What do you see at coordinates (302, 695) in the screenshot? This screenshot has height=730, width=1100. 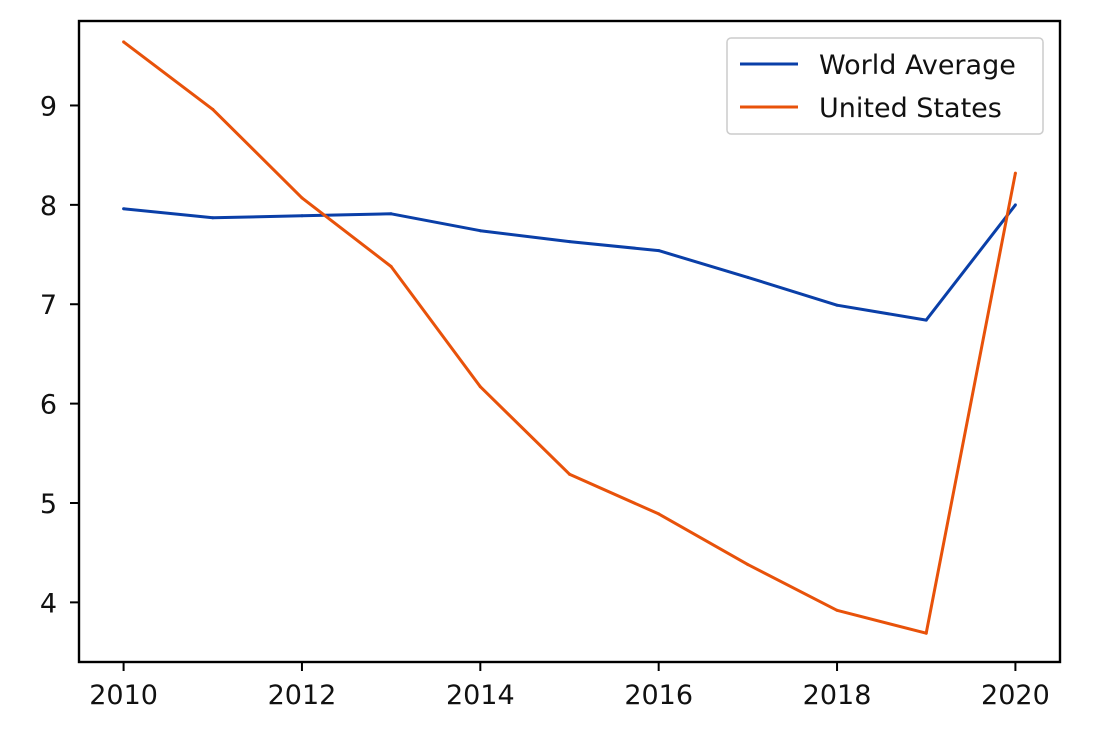 I see `x-tick-label: 2012` at bounding box center [302, 695].